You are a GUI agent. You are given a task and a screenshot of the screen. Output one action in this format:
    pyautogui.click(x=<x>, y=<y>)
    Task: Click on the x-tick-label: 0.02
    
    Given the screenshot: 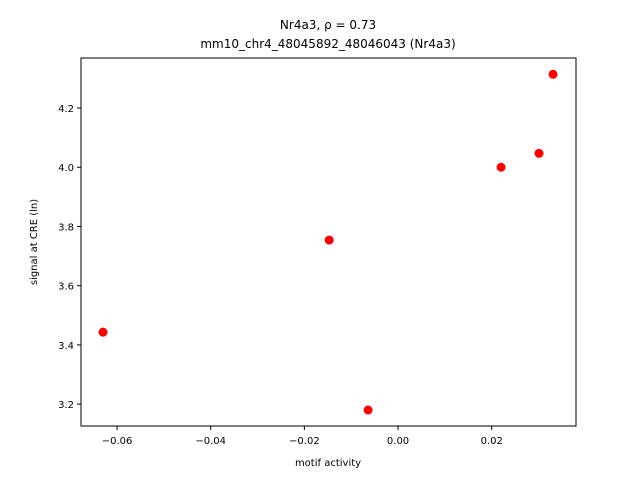 What is the action you would take?
    pyautogui.click(x=492, y=441)
    